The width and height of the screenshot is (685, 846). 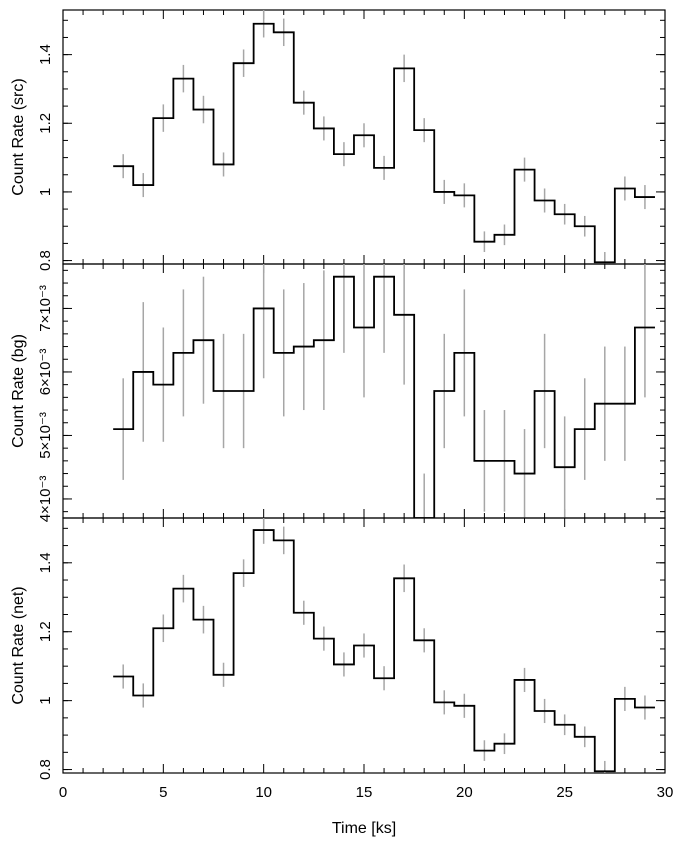 What do you see at coordinates (263, 792) in the screenshot?
I see `x-tick-label: 10` at bounding box center [263, 792].